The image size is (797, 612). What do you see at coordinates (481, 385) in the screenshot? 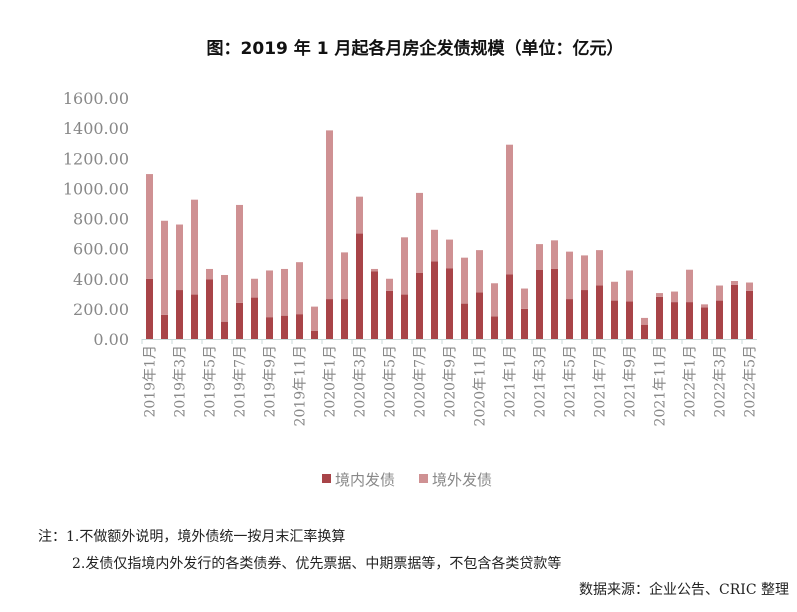
I see `x-tick-label: 2020年11月` at bounding box center [481, 385].